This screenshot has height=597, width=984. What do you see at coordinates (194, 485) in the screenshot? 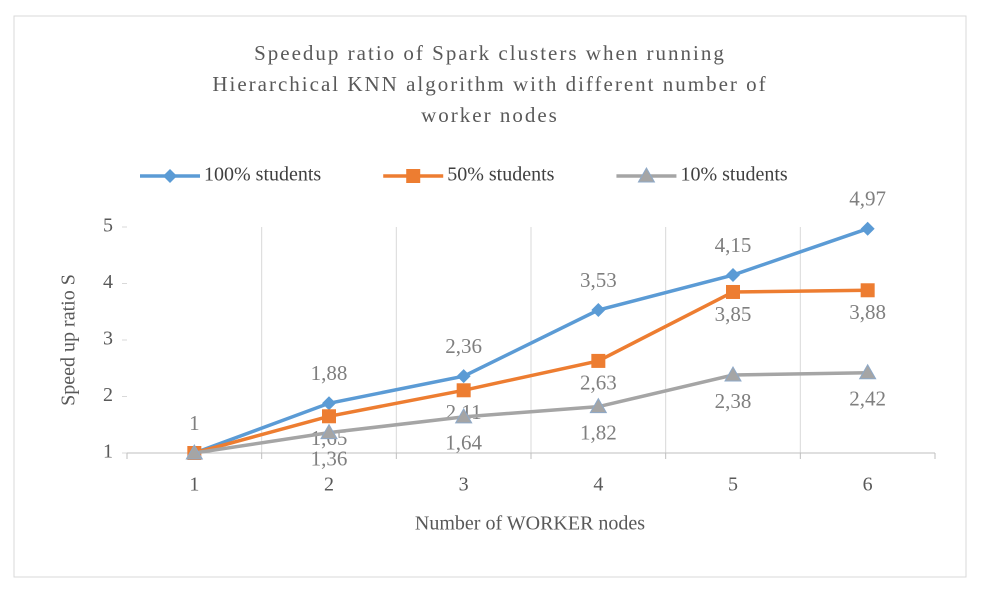
I see `x-tick-label: 1` at bounding box center [194, 485].